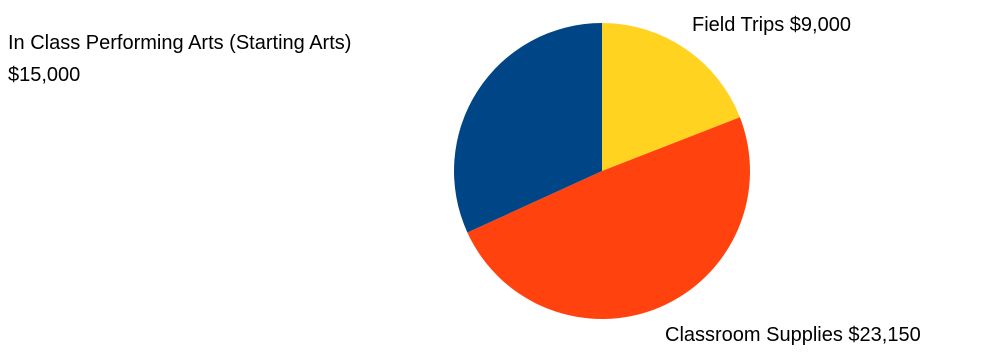 The width and height of the screenshot is (1000, 352). I want to click on slice-label-2: Classroom Supplies $23,150, so click(793, 335).